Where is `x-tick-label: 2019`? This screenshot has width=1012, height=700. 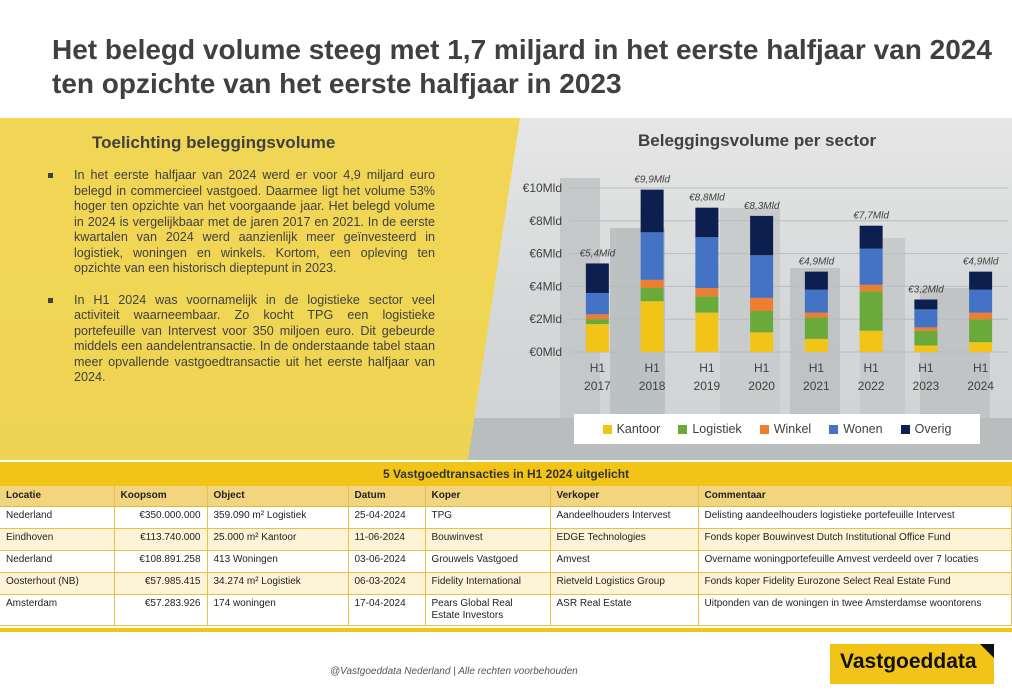
x-tick-label: 2019 is located at coordinates (707, 386).